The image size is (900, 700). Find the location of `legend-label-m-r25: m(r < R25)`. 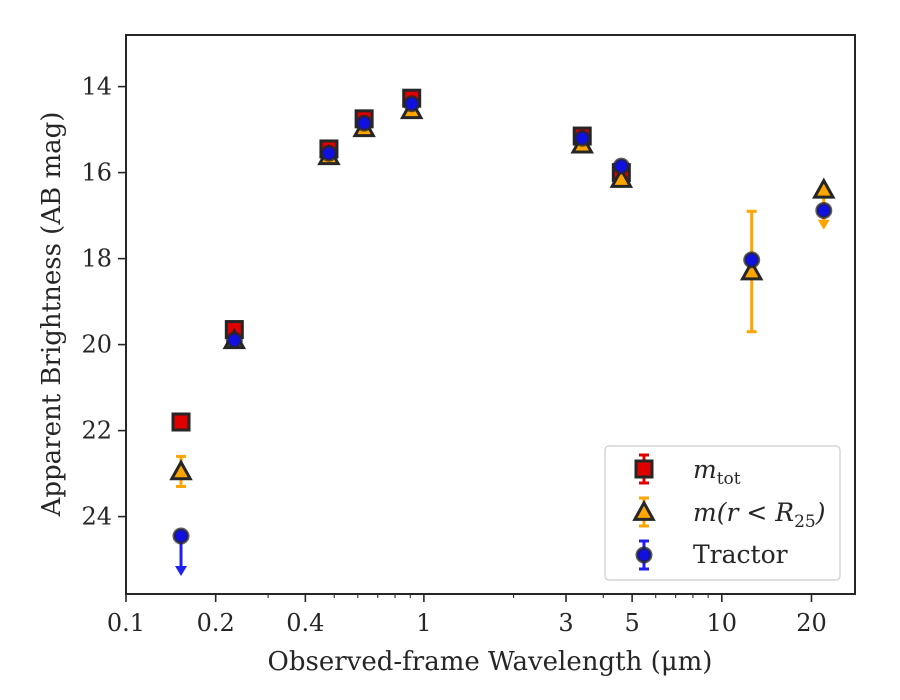

legend-label-m-r25: m(r < R25) is located at coordinates (759, 515).